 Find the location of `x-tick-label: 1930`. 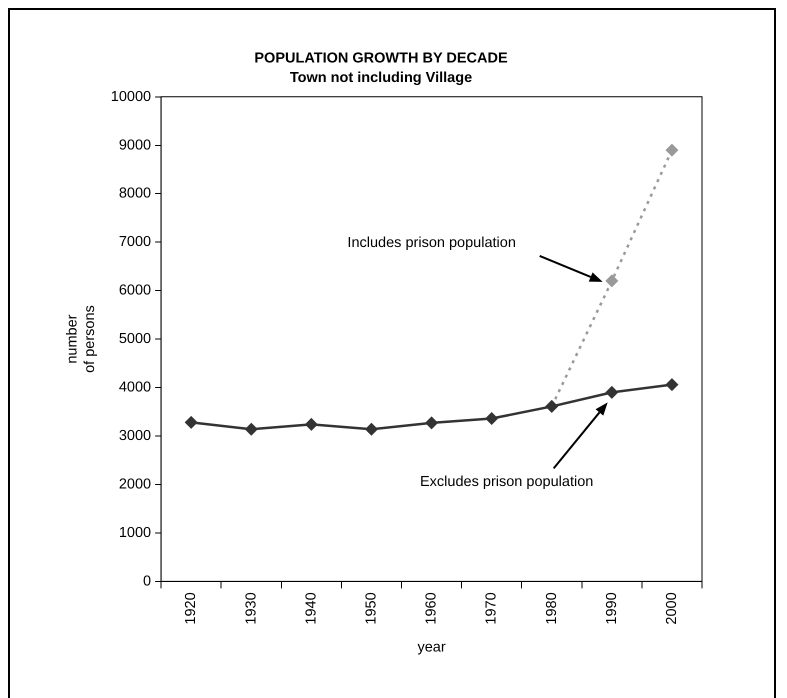

x-tick-label: 1930 is located at coordinates (251, 608).